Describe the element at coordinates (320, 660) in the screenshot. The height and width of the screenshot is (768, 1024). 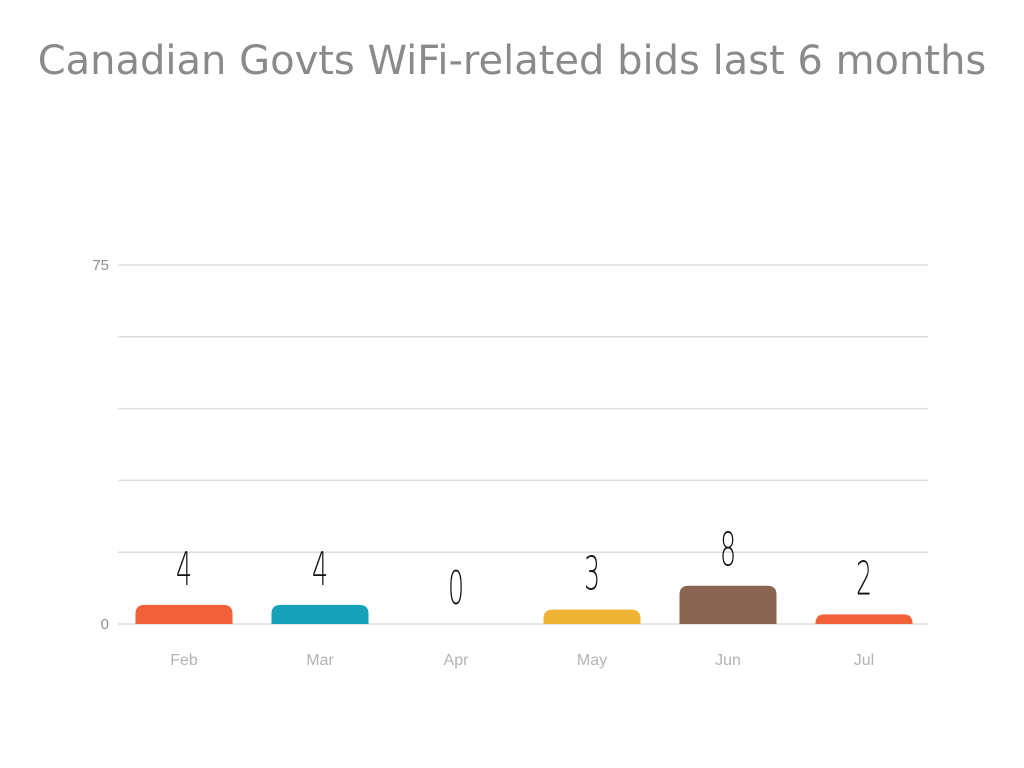
I see `x-tick-label: Mar` at that location.